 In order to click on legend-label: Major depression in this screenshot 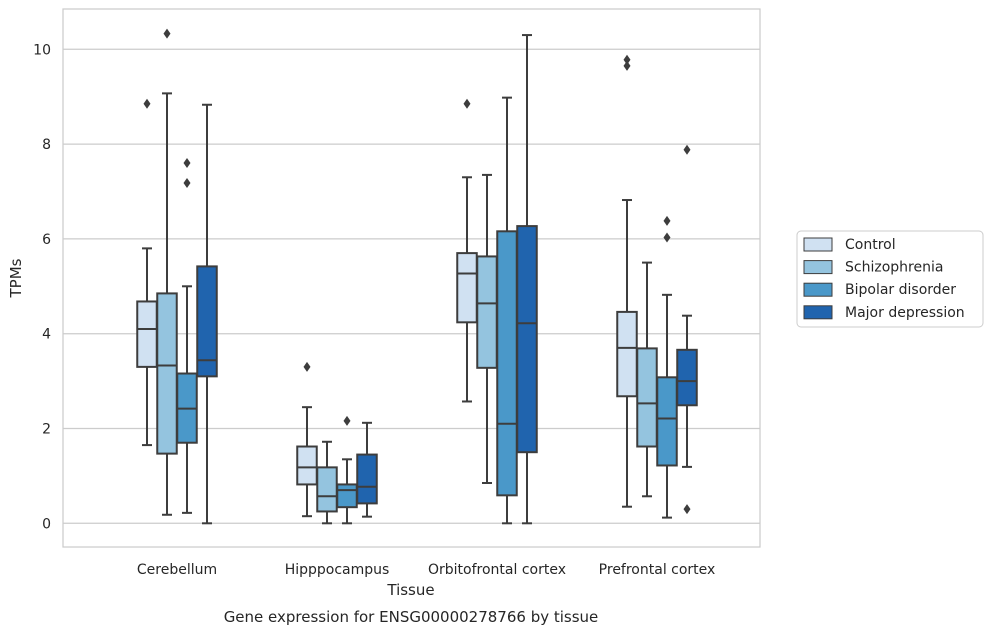, I will do `click(905, 313)`.